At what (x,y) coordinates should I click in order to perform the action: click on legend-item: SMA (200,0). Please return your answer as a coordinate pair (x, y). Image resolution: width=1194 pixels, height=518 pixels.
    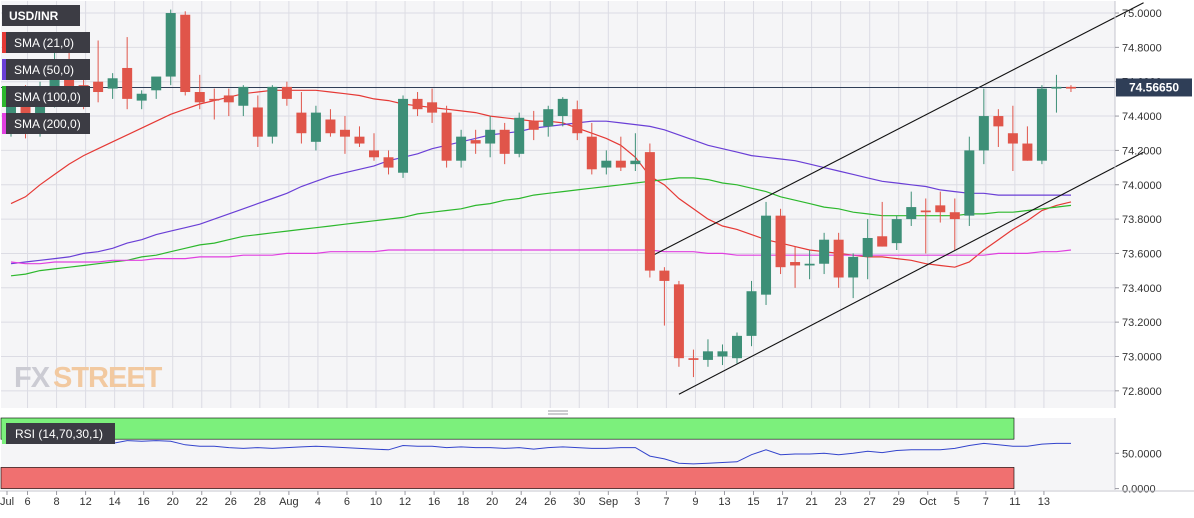
    Looking at the image, I should click on (46, 123).